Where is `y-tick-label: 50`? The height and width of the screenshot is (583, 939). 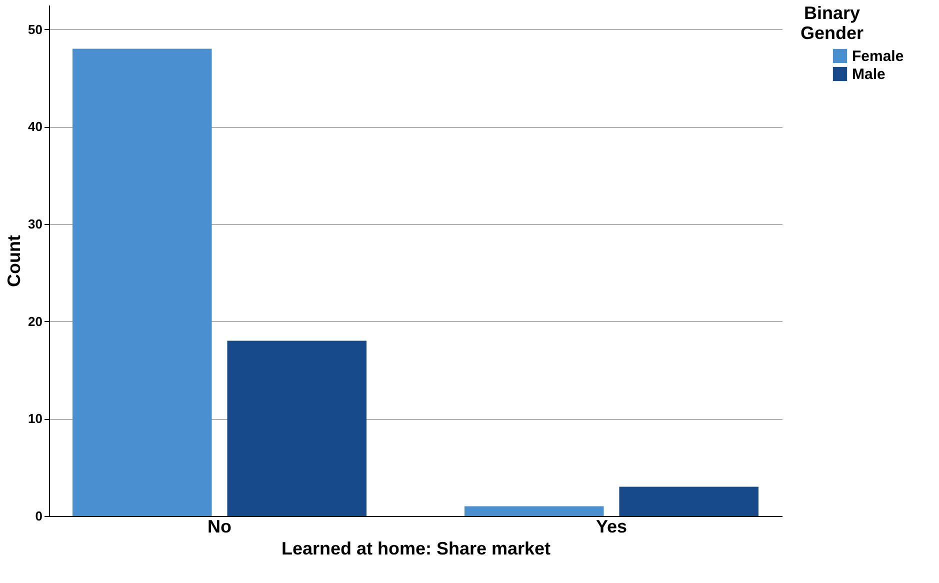 y-tick-label: 50 is located at coordinates (35, 29).